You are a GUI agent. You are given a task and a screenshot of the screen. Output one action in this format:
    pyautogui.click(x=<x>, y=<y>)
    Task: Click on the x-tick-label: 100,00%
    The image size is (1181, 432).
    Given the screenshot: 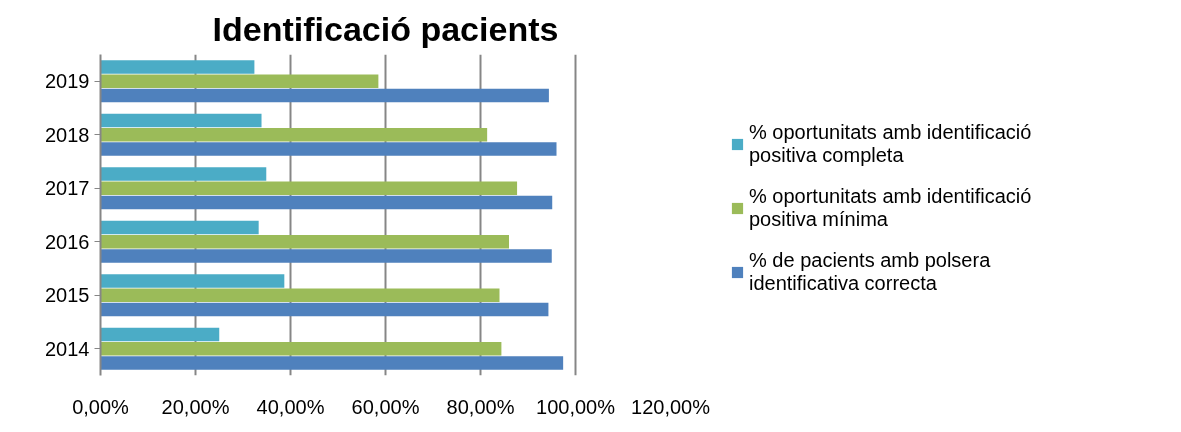 What is the action you would take?
    pyautogui.click(x=576, y=406)
    